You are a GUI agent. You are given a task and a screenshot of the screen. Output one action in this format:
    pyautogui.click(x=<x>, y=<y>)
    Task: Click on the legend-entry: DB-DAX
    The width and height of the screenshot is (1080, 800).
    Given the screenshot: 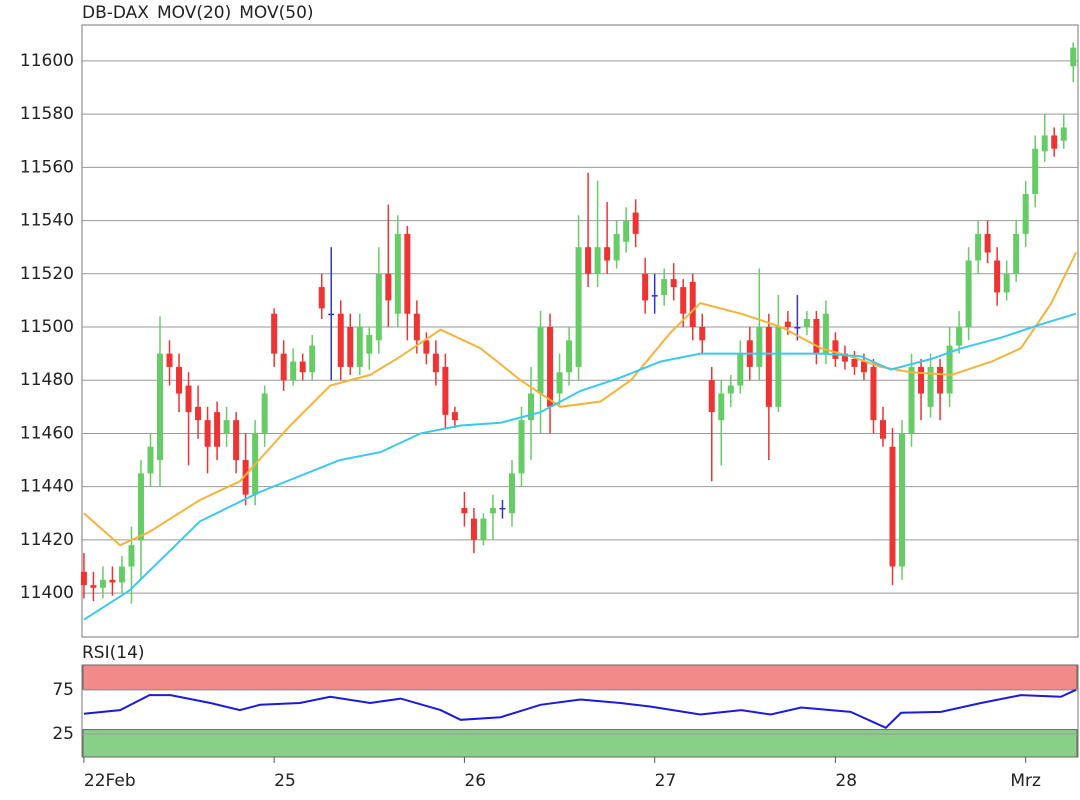 What is the action you would take?
    pyautogui.click(x=115, y=13)
    